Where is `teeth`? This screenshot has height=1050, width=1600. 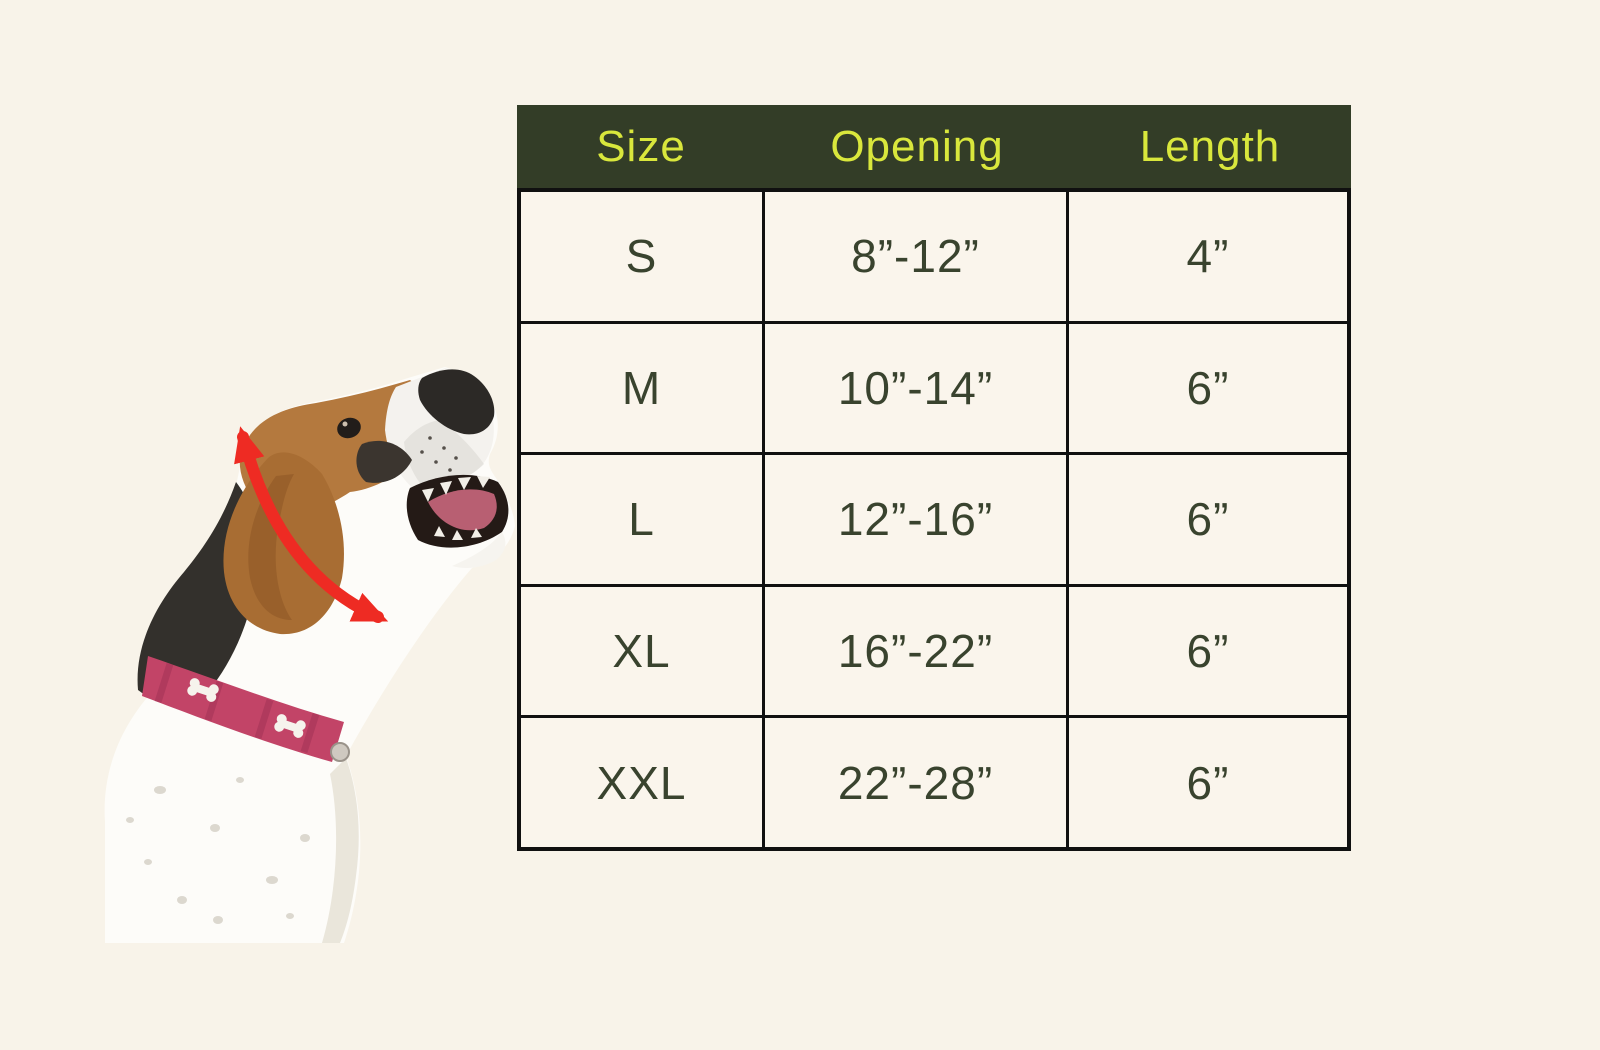
teeth is located at coordinates (456, 508).